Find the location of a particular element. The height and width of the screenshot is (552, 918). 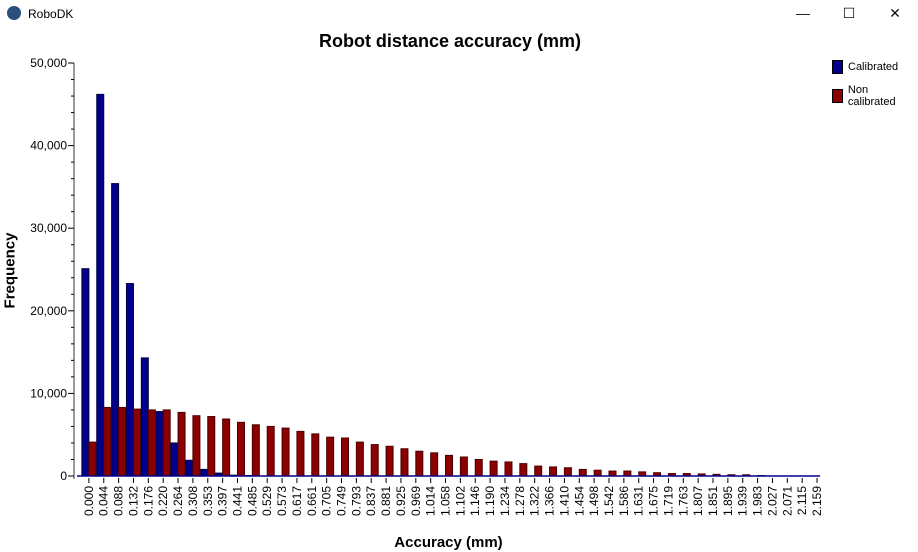

x-tick-label: 0.485 is located at coordinates (252, 501).